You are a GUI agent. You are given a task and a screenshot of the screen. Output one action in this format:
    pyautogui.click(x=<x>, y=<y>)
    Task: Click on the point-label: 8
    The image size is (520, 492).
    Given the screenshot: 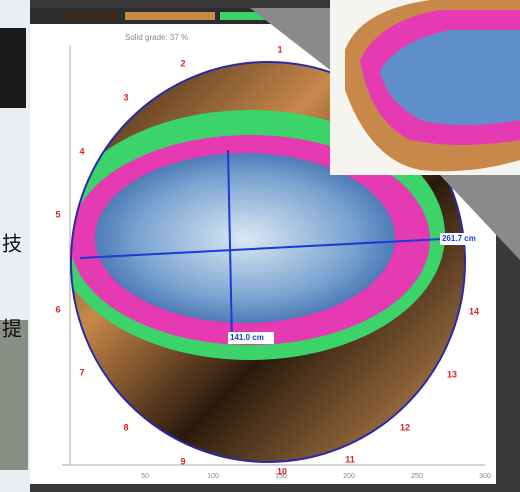 What is the action you would take?
    pyautogui.click(x=125, y=427)
    